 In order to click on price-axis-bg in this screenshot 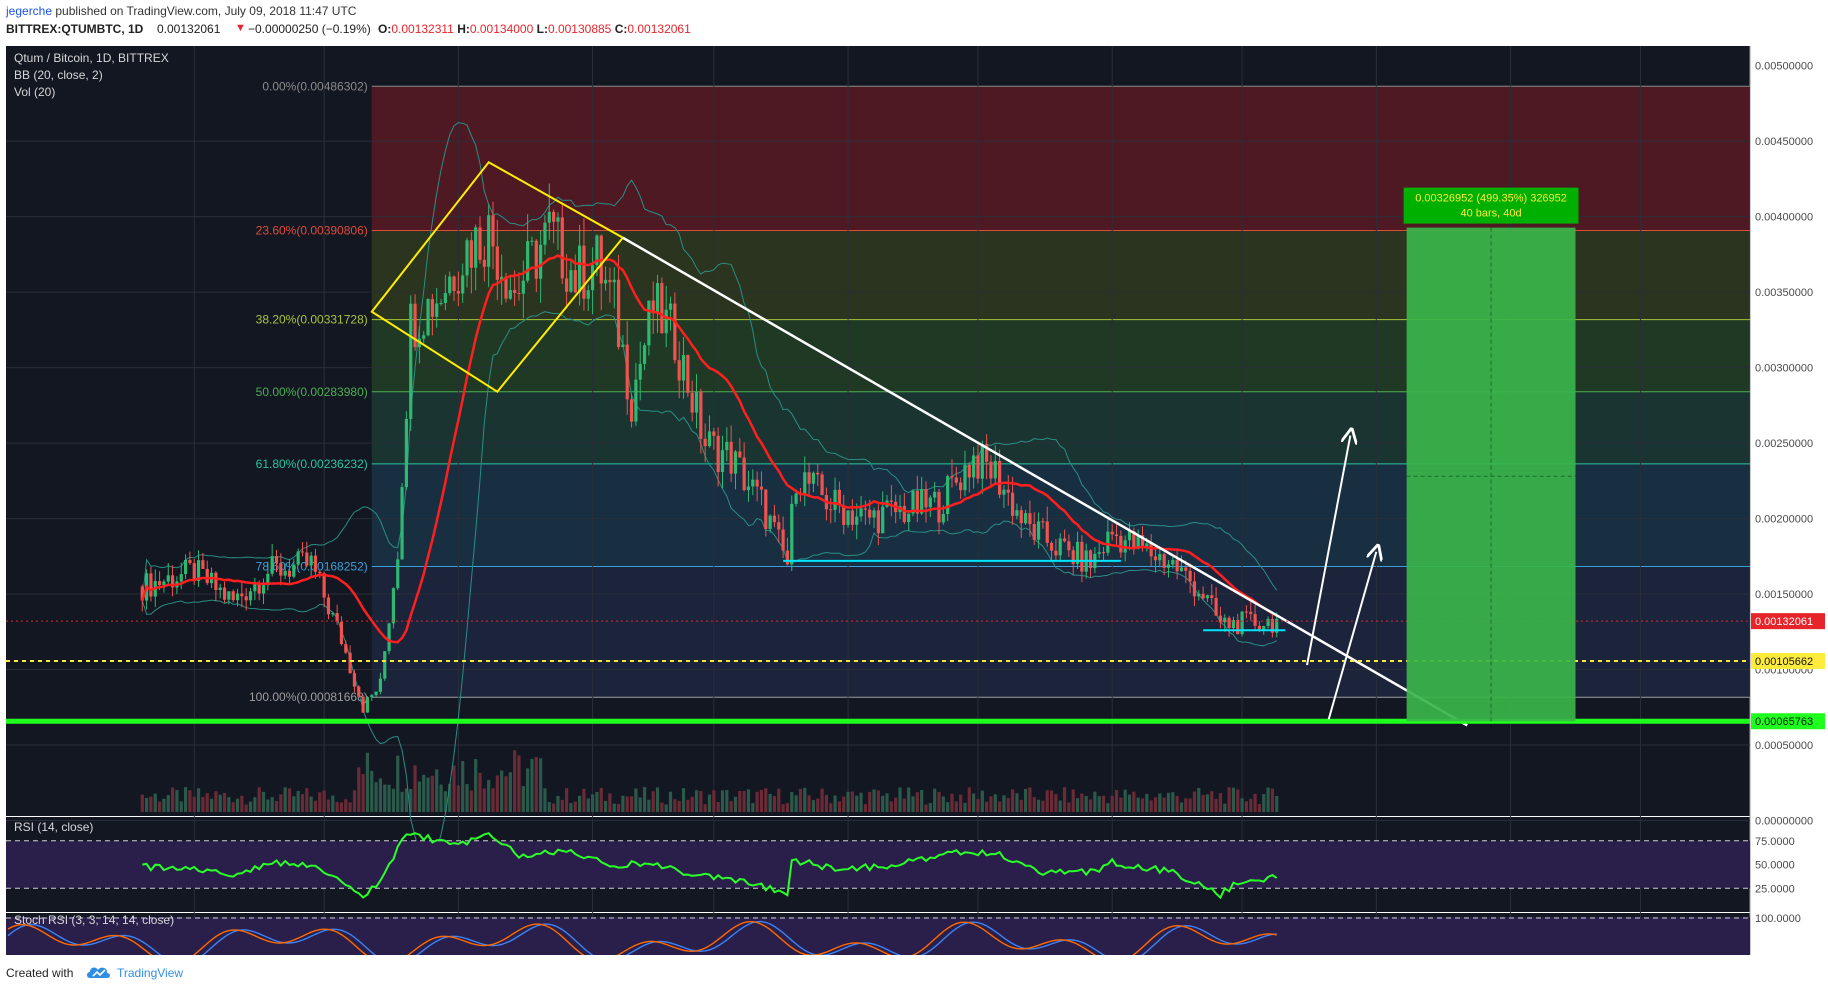, I will do `click(1789, 500)`.